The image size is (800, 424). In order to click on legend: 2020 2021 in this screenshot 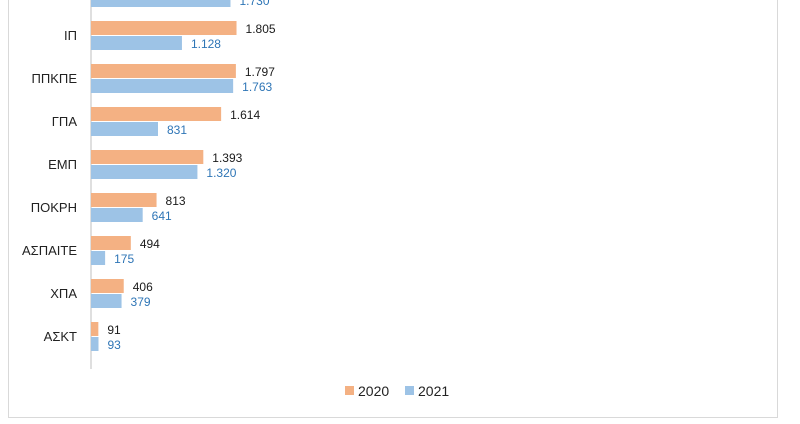, I will do `click(397, 391)`.